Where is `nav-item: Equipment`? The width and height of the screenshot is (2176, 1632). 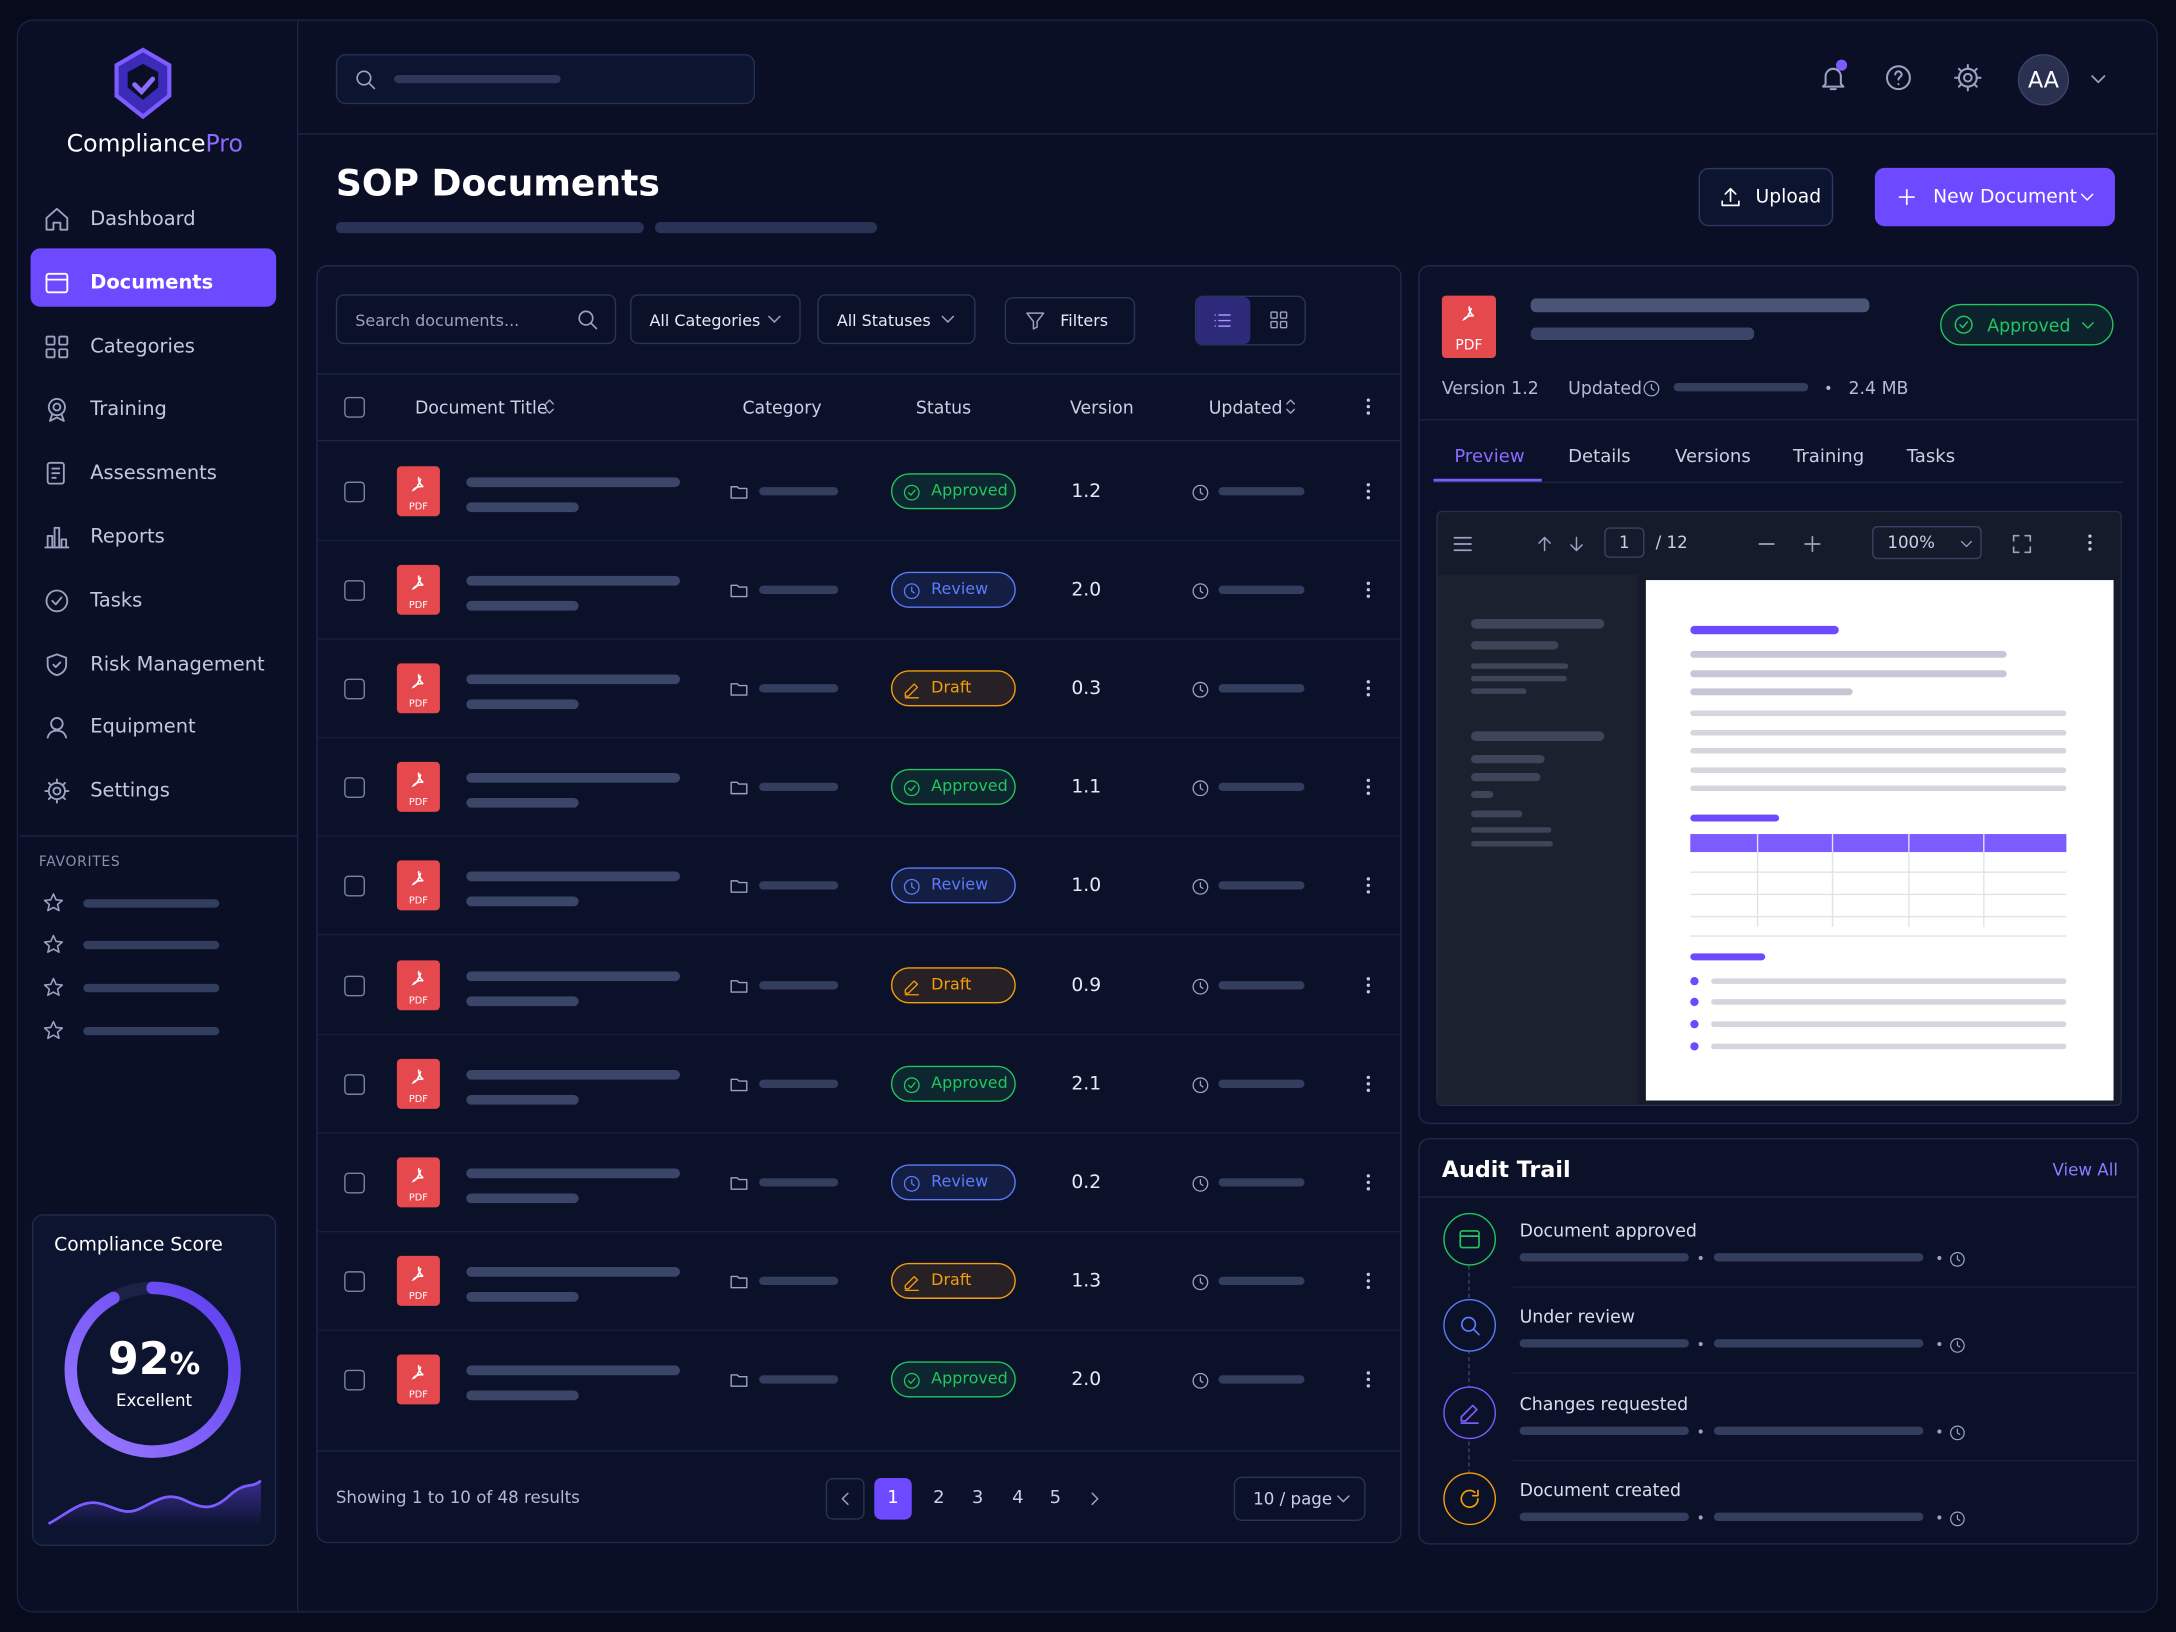 nav-item: Equipment is located at coordinates (143, 727).